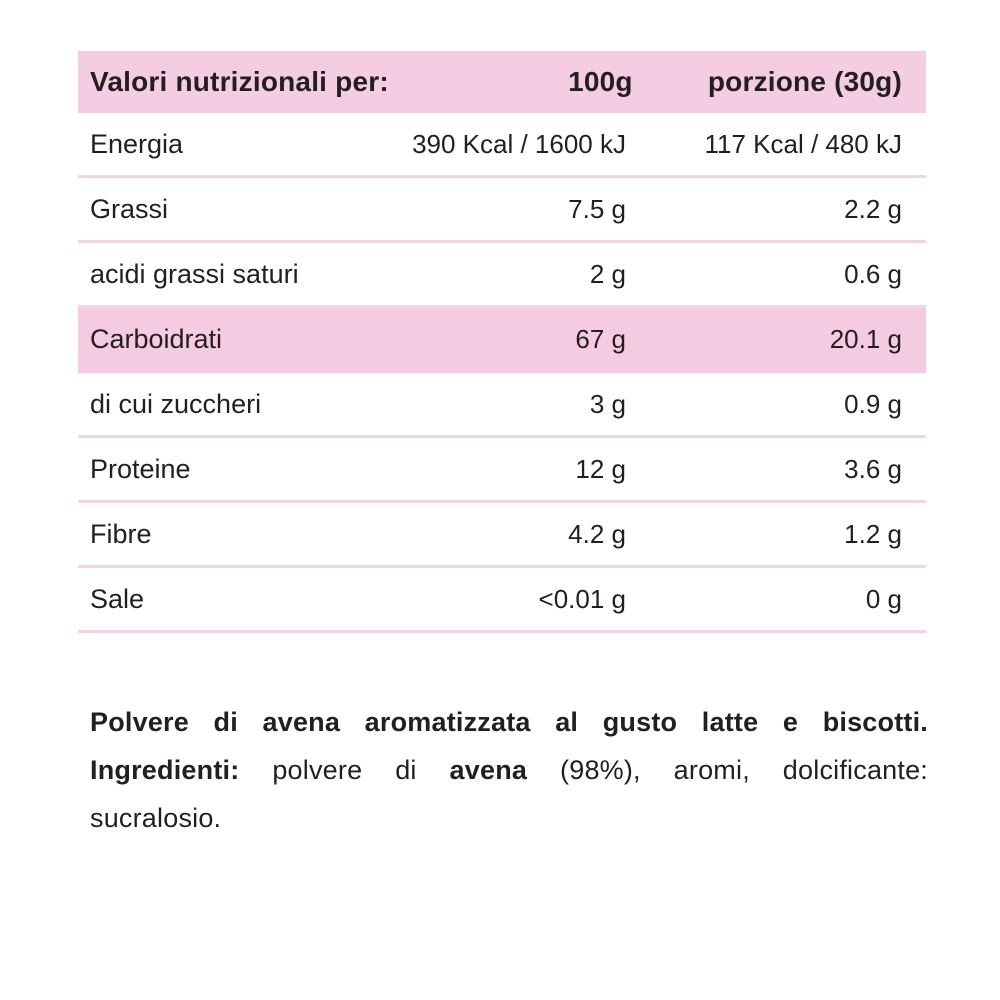 This screenshot has height=1000, width=1000. I want to click on row-value-100g: 12 g, so click(600, 468).